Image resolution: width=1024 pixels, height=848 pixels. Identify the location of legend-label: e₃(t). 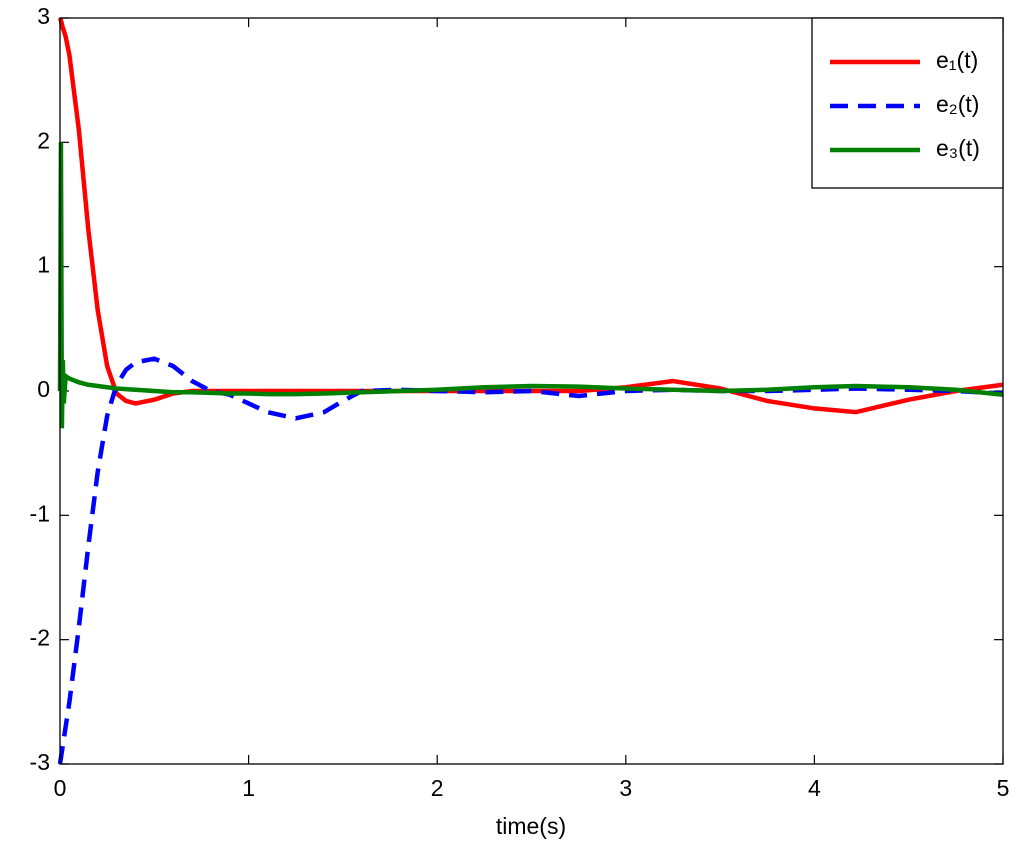
(958, 148).